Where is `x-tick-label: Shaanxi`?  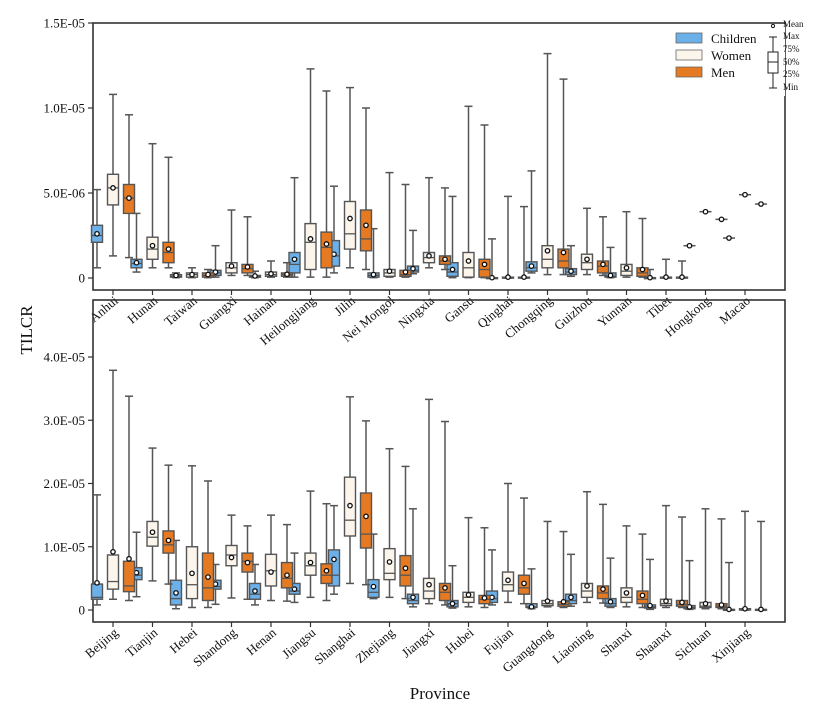
x-tick-label: Shaanxi is located at coordinates (653, 644).